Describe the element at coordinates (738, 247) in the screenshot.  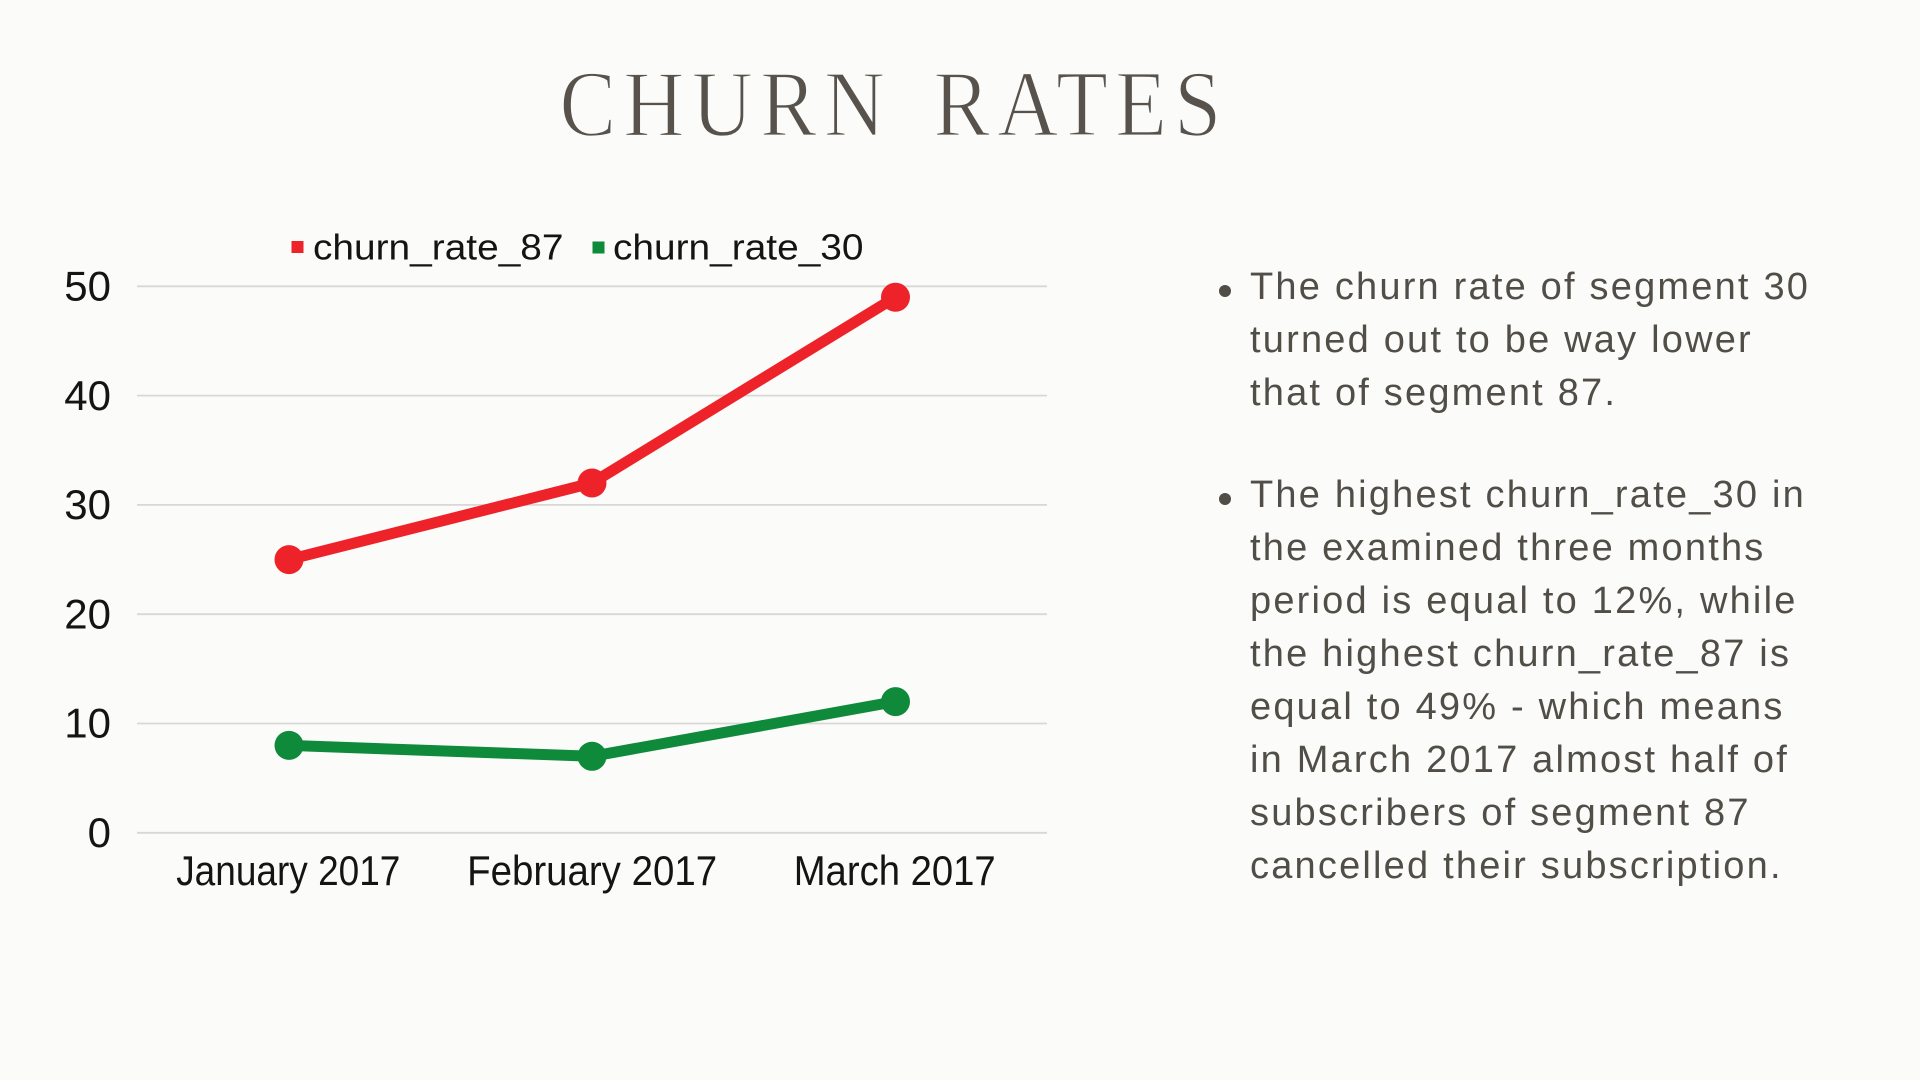
I see `svg-text: churn_rate_30` at that location.